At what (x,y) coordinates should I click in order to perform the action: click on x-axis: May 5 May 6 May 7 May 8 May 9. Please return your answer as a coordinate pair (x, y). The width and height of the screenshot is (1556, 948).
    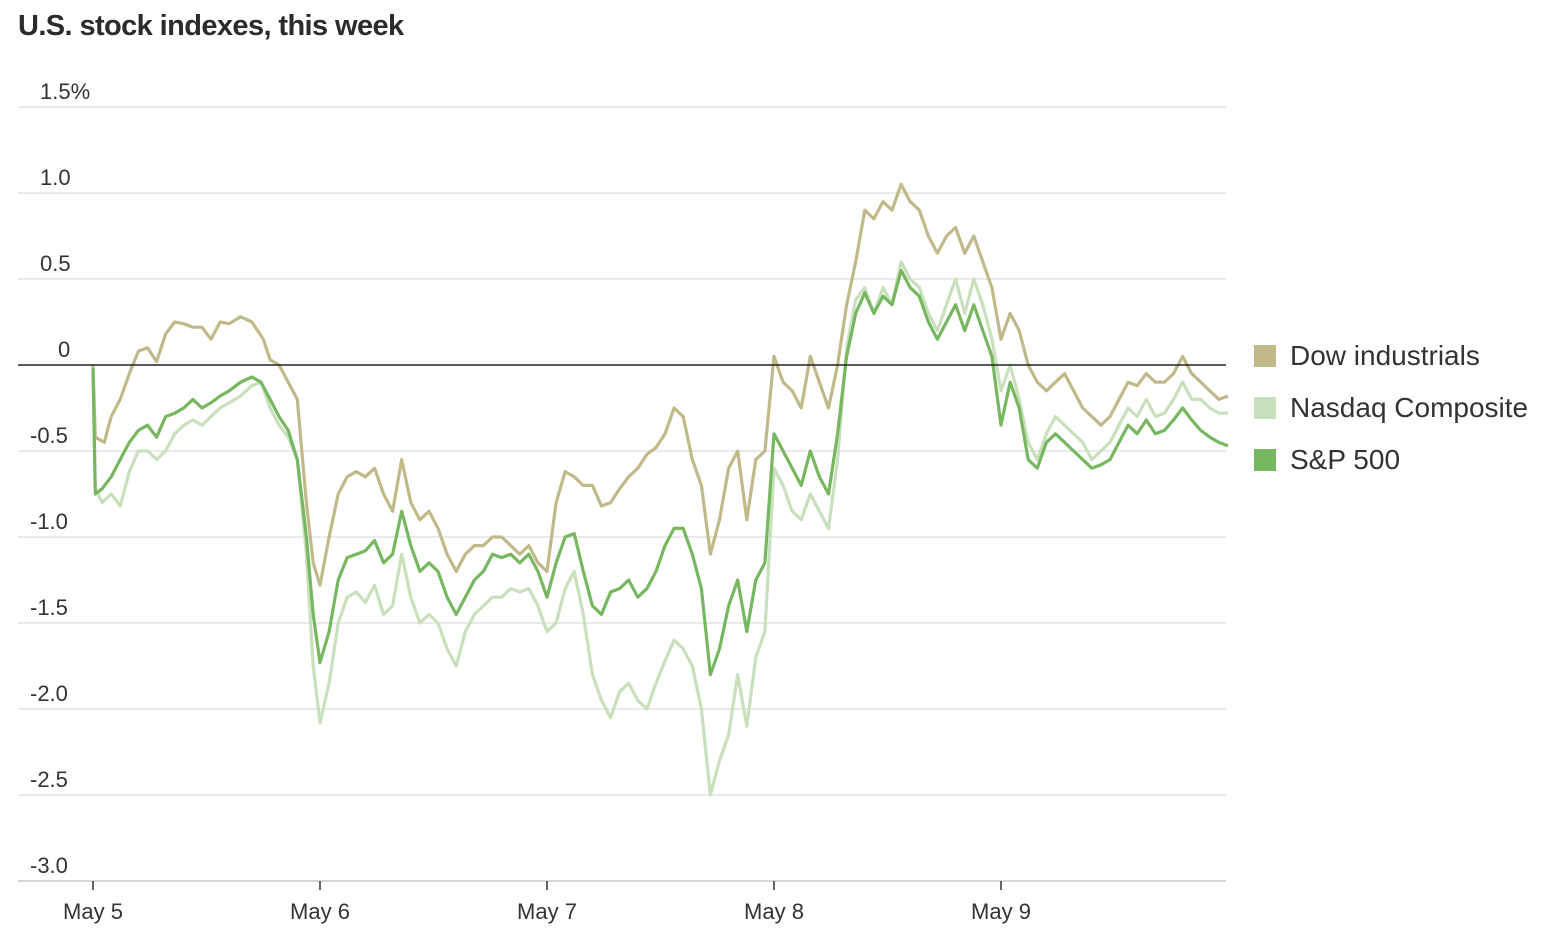
    Looking at the image, I should click on (622, 902).